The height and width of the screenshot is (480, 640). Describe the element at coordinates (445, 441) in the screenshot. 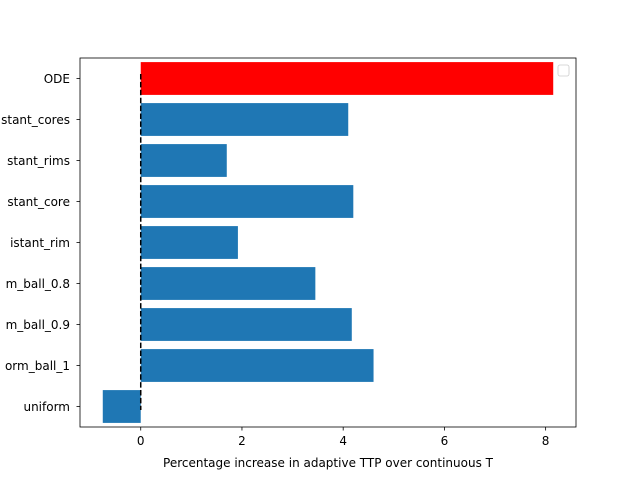

I see `x-tick-label: 6` at that location.